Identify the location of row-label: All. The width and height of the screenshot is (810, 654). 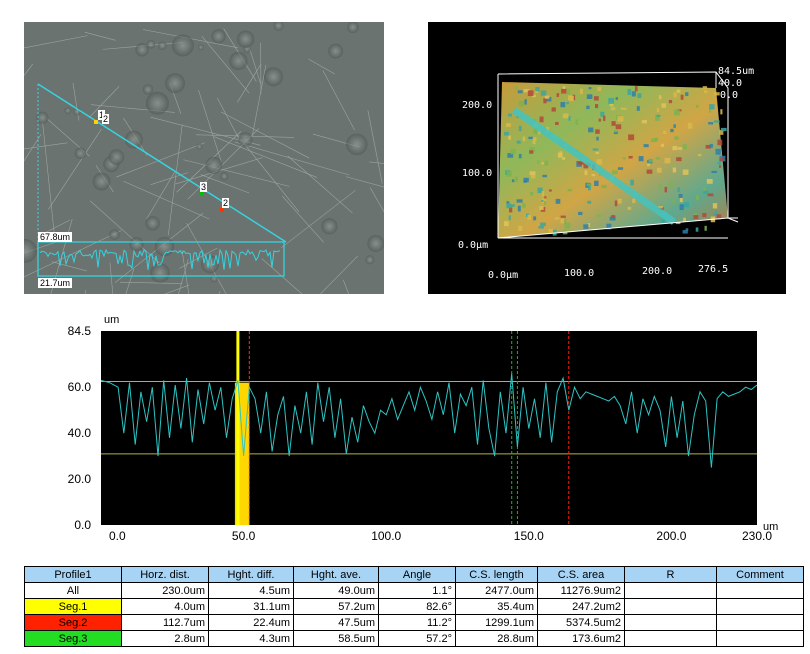
(73, 590).